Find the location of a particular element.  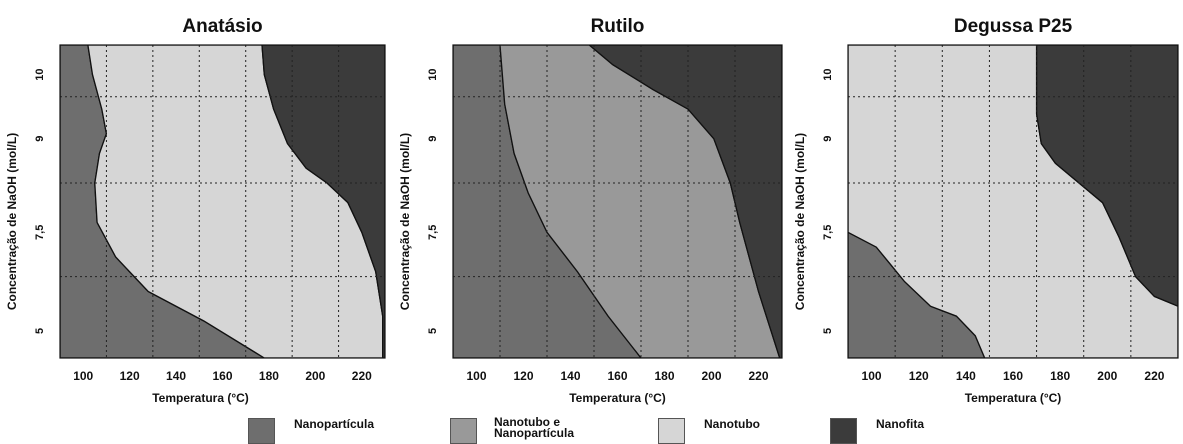

legend-swatch-nanotubo-nanoparticula is located at coordinates (463, 431).